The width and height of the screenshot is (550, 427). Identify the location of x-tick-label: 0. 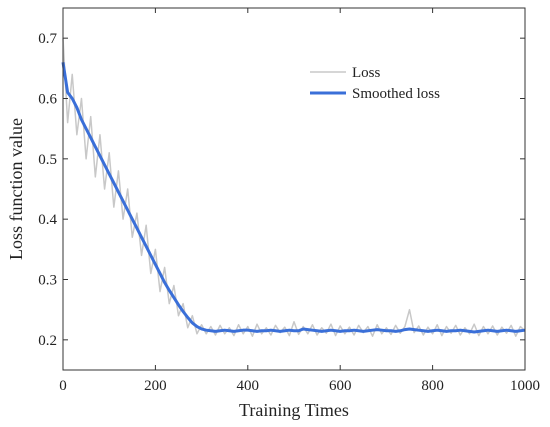
(63, 386).